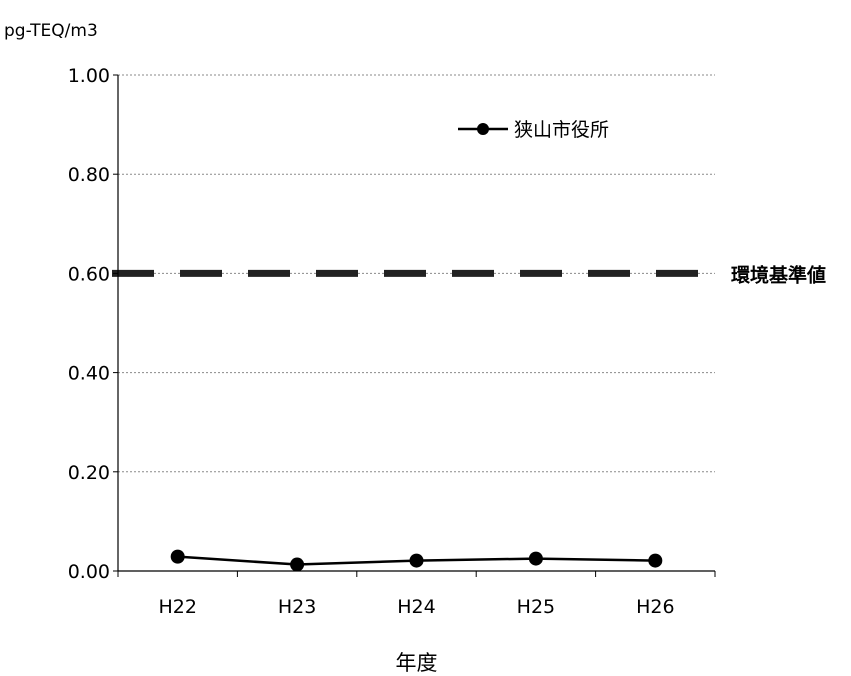  What do you see at coordinates (89, 175) in the screenshot?
I see `y-tick-label: 0.80` at bounding box center [89, 175].